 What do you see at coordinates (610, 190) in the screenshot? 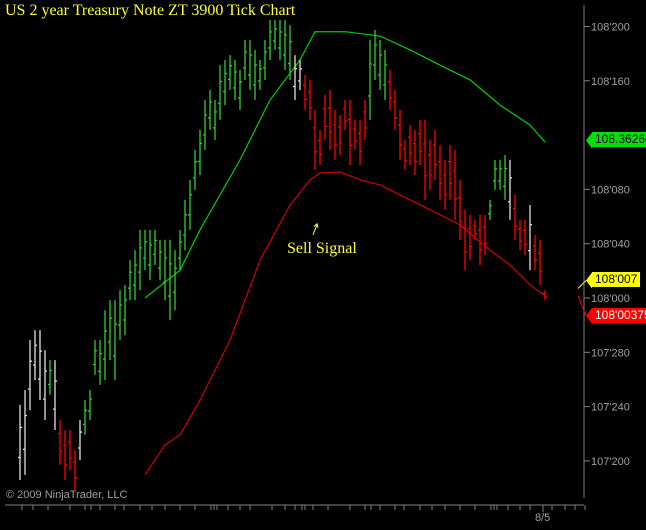
I see `y-tick-label: 108'080` at bounding box center [610, 190].